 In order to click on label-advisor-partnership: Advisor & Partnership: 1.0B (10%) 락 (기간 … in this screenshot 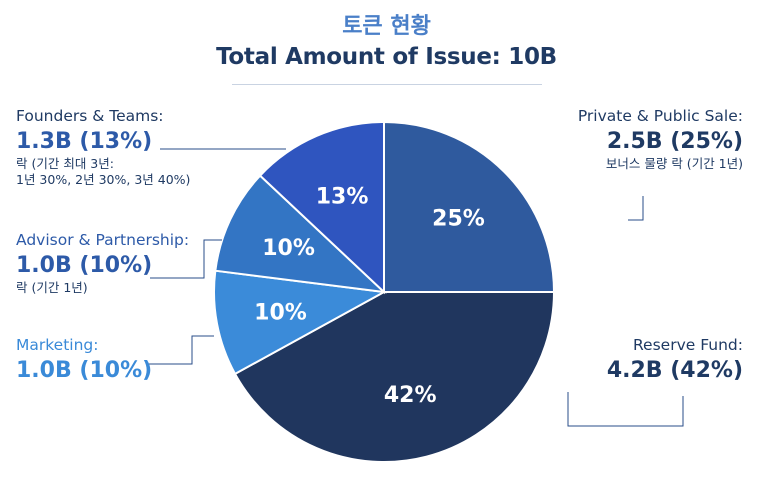, I will do `click(103, 263)`.